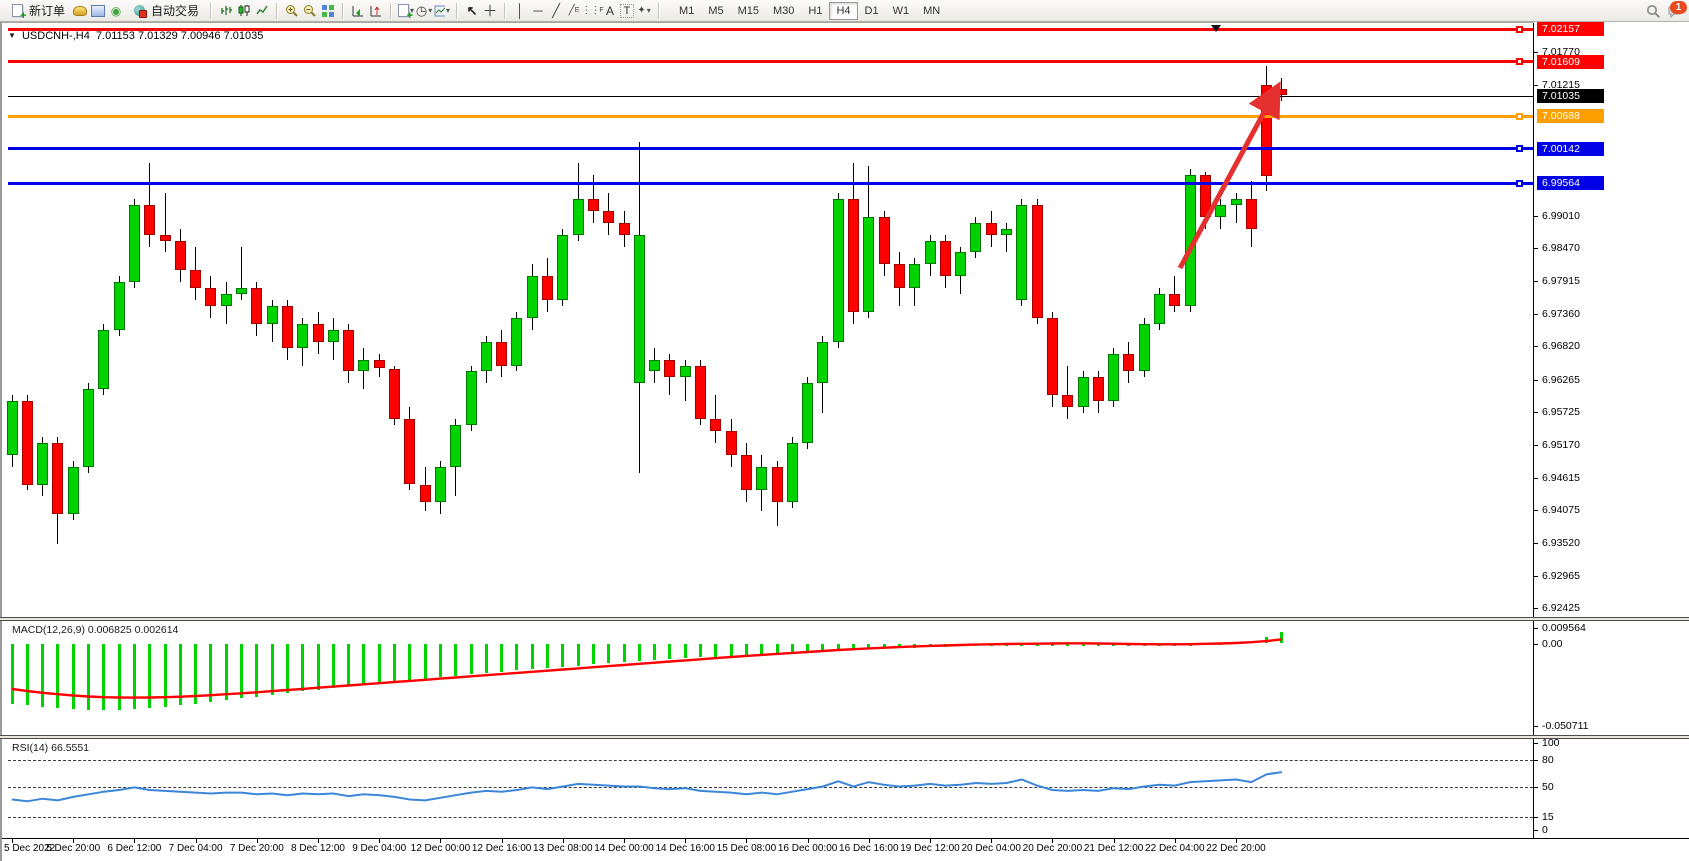  Describe the element at coordinates (262, 11) in the screenshot. I see `line-chart-icon` at that location.